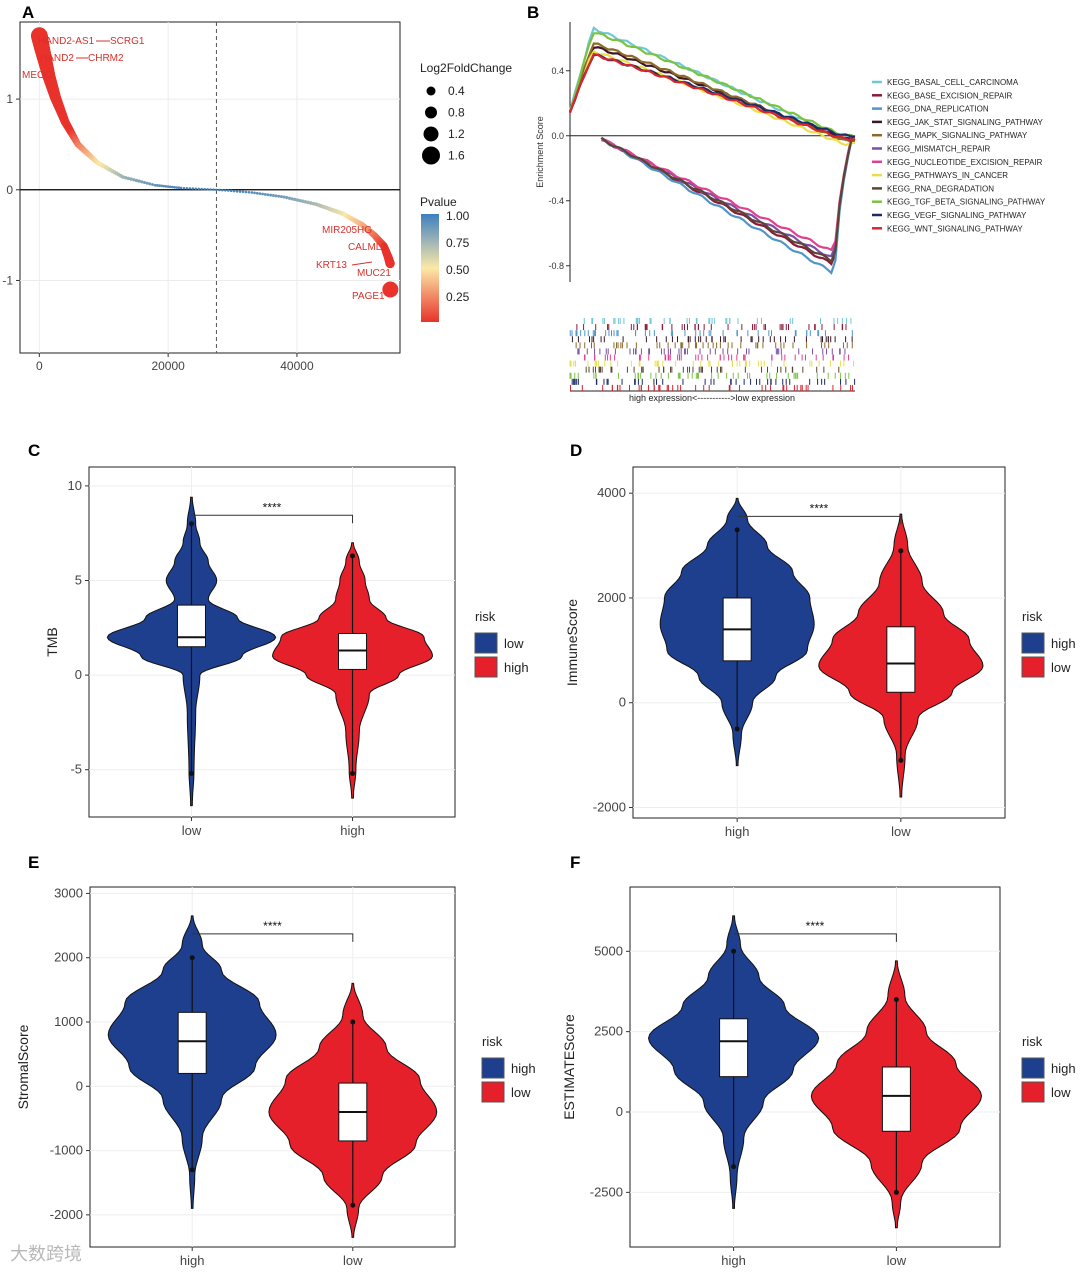 This screenshot has width=1080, height=1272. Describe the element at coordinates (815, 926) in the screenshot. I see `panel-f-sig-label: ****` at that location.